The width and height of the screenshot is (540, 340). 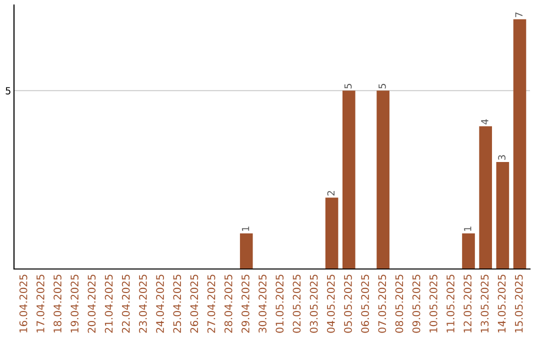 What do you see at coordinates (74, 303) in the screenshot?
I see `x-tick-label: 19.04.2025` at bounding box center [74, 303].